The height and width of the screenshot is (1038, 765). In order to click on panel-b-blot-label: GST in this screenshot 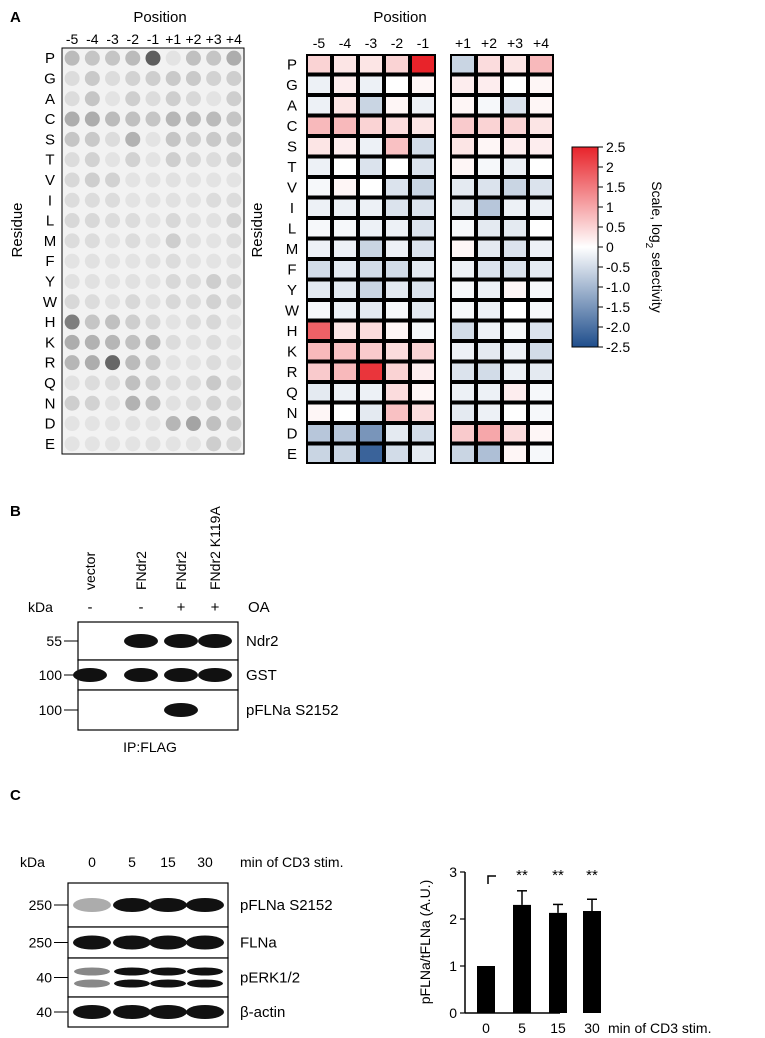, I will do `click(261, 675)`.